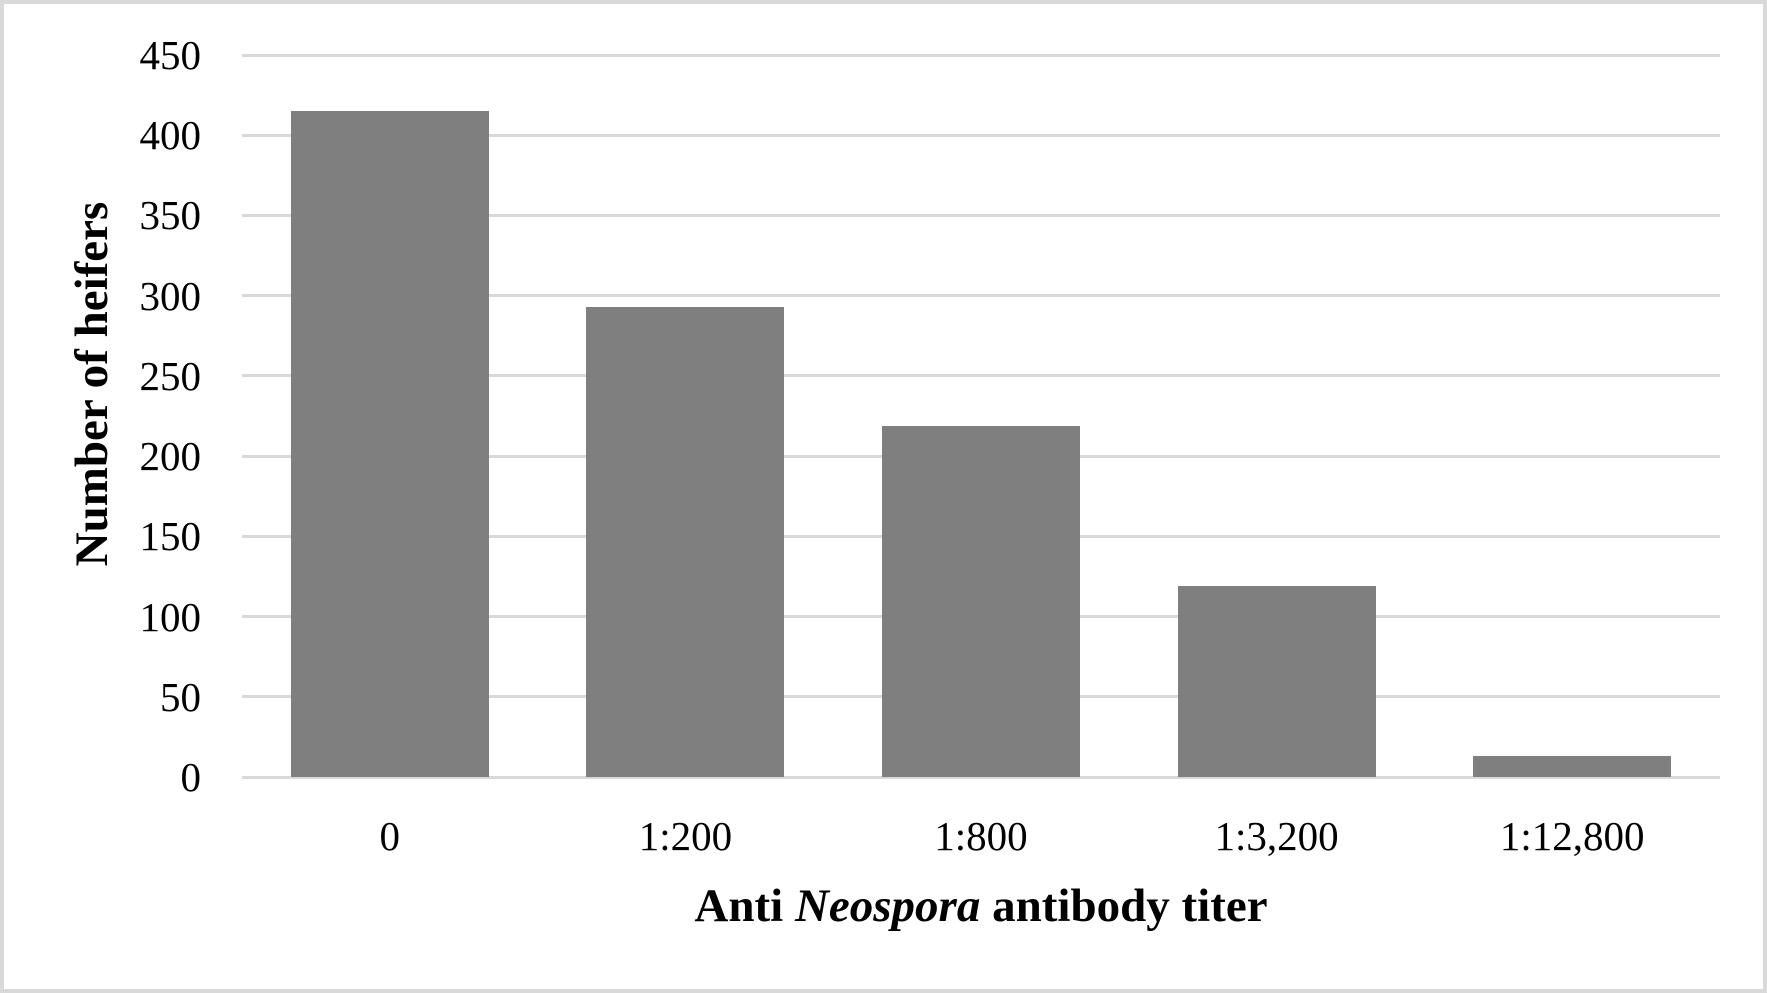 The width and height of the screenshot is (1767, 993). Describe the element at coordinates (390, 836) in the screenshot. I see `x-tick-label-0: 0` at that location.